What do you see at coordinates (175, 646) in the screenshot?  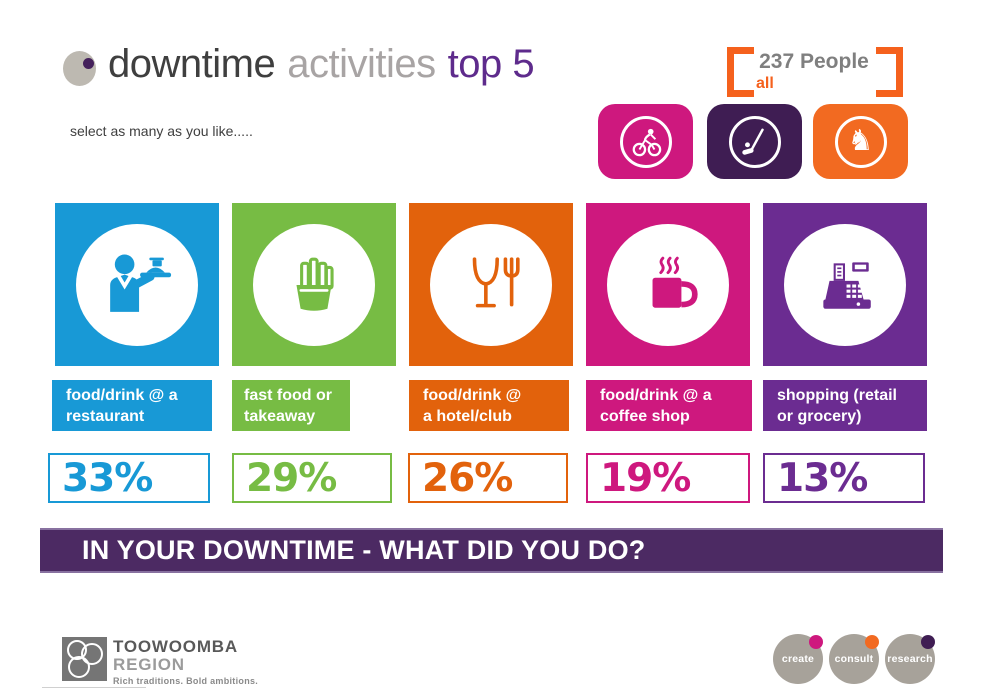 I see `logo-text-toowoomba: TOOWOOMBA` at bounding box center [175, 646].